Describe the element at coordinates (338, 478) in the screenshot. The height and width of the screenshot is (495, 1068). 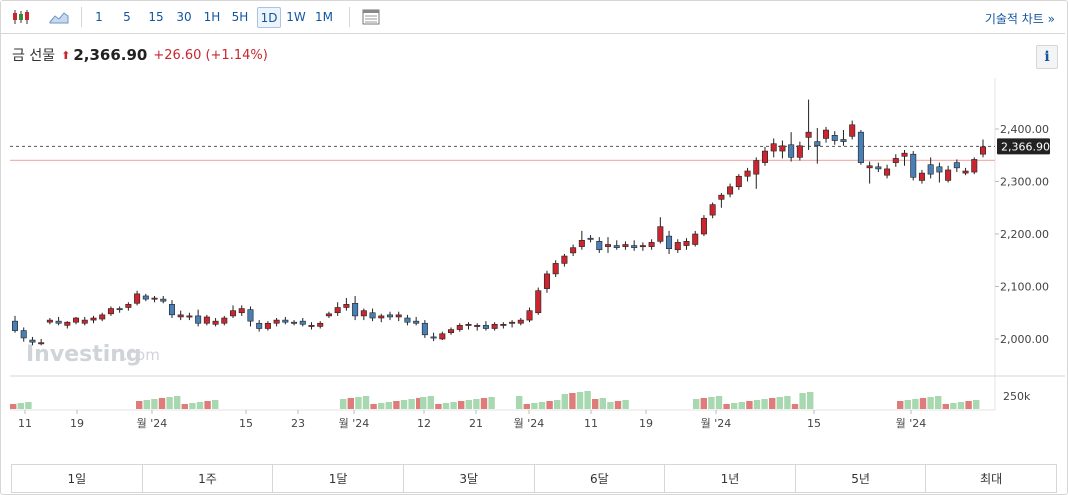
I see `range-1m: 1달` at that location.